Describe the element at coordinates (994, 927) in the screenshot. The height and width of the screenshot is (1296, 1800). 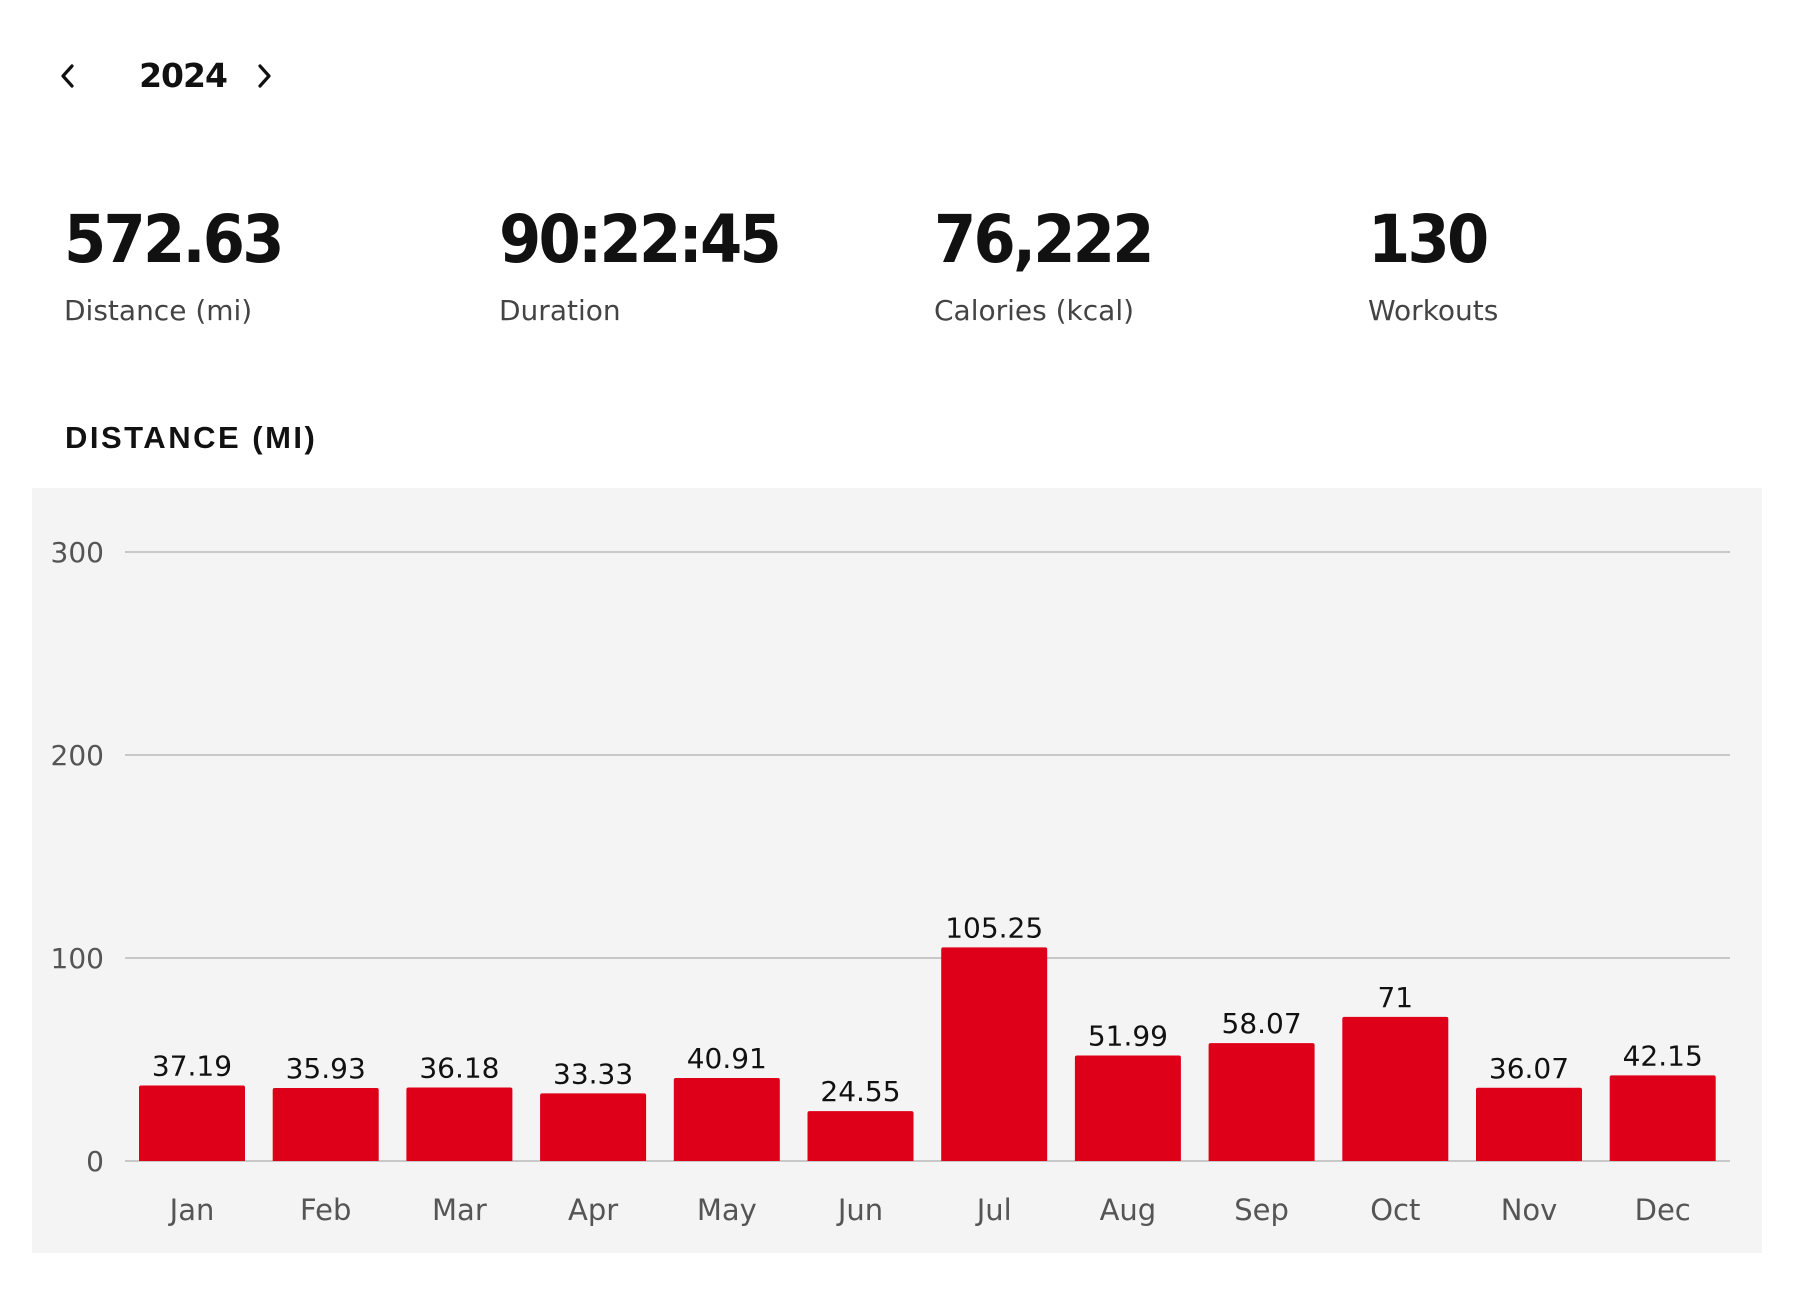
I see `value-label-jul: 105.25` at that location.